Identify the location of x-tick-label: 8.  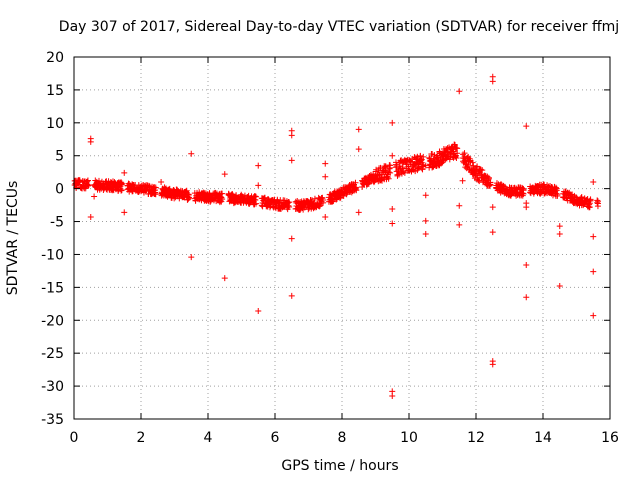
(342, 438).